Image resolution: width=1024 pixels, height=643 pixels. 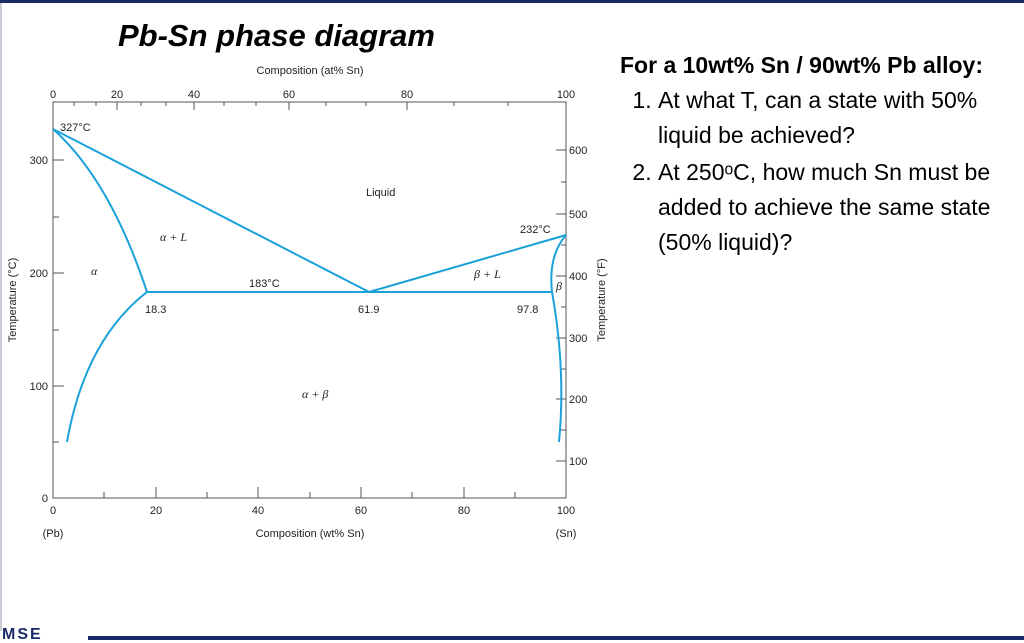 I want to click on liquidus-right-line, so click(x=467, y=263).